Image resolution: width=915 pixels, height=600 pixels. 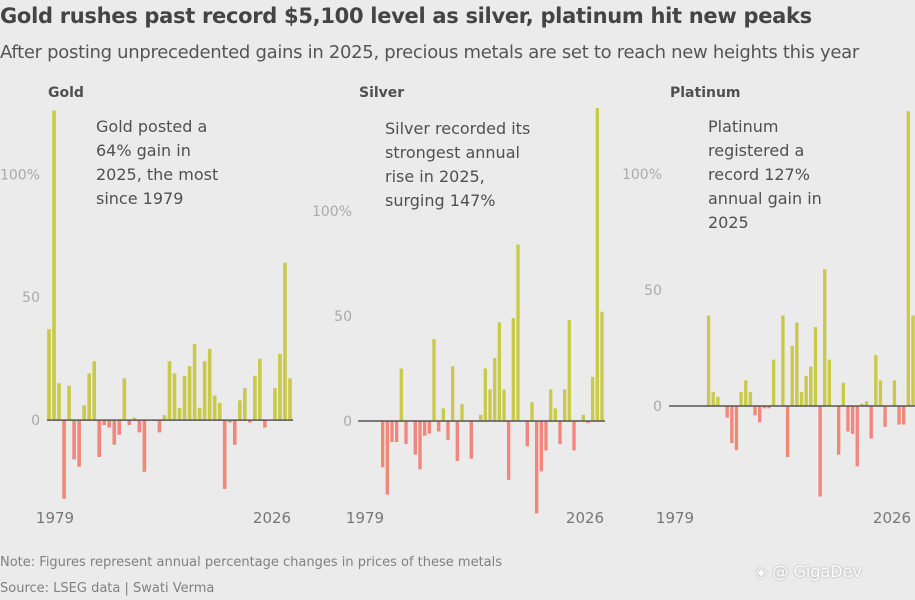 I want to click on annotation-line: record 127%, so click(x=759, y=174).